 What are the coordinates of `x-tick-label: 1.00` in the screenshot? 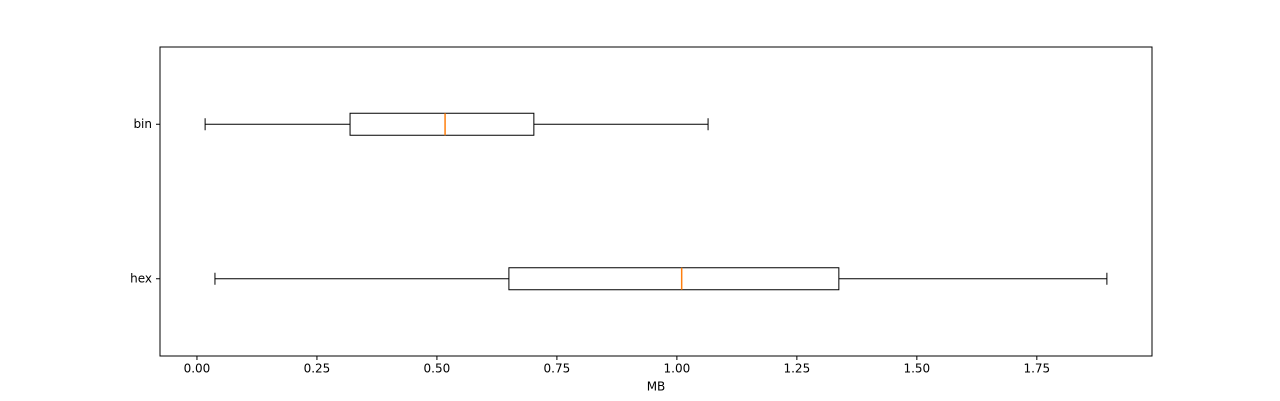 It's located at (677, 369).